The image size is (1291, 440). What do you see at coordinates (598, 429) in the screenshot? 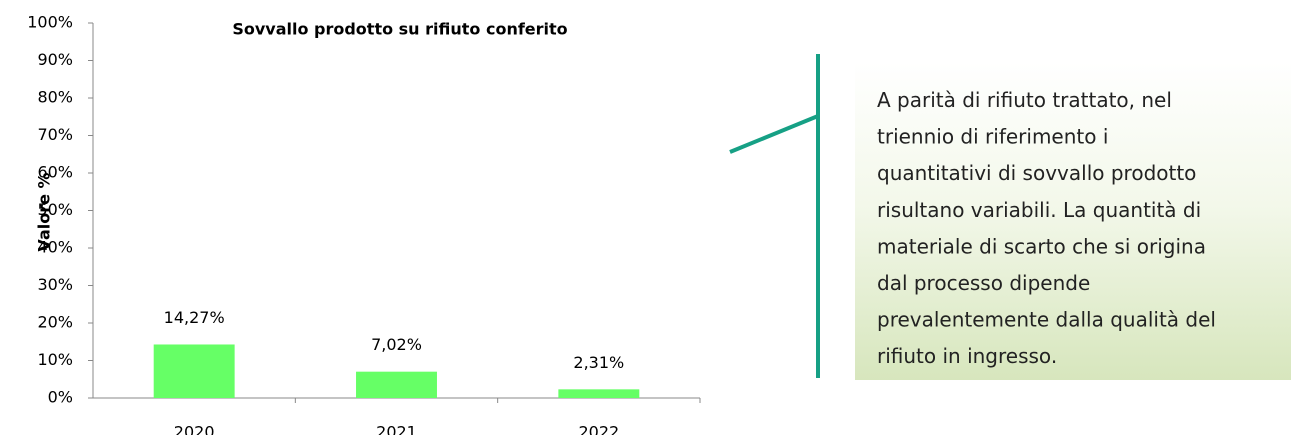
I see `x-tick-label: 2022` at bounding box center [598, 429].